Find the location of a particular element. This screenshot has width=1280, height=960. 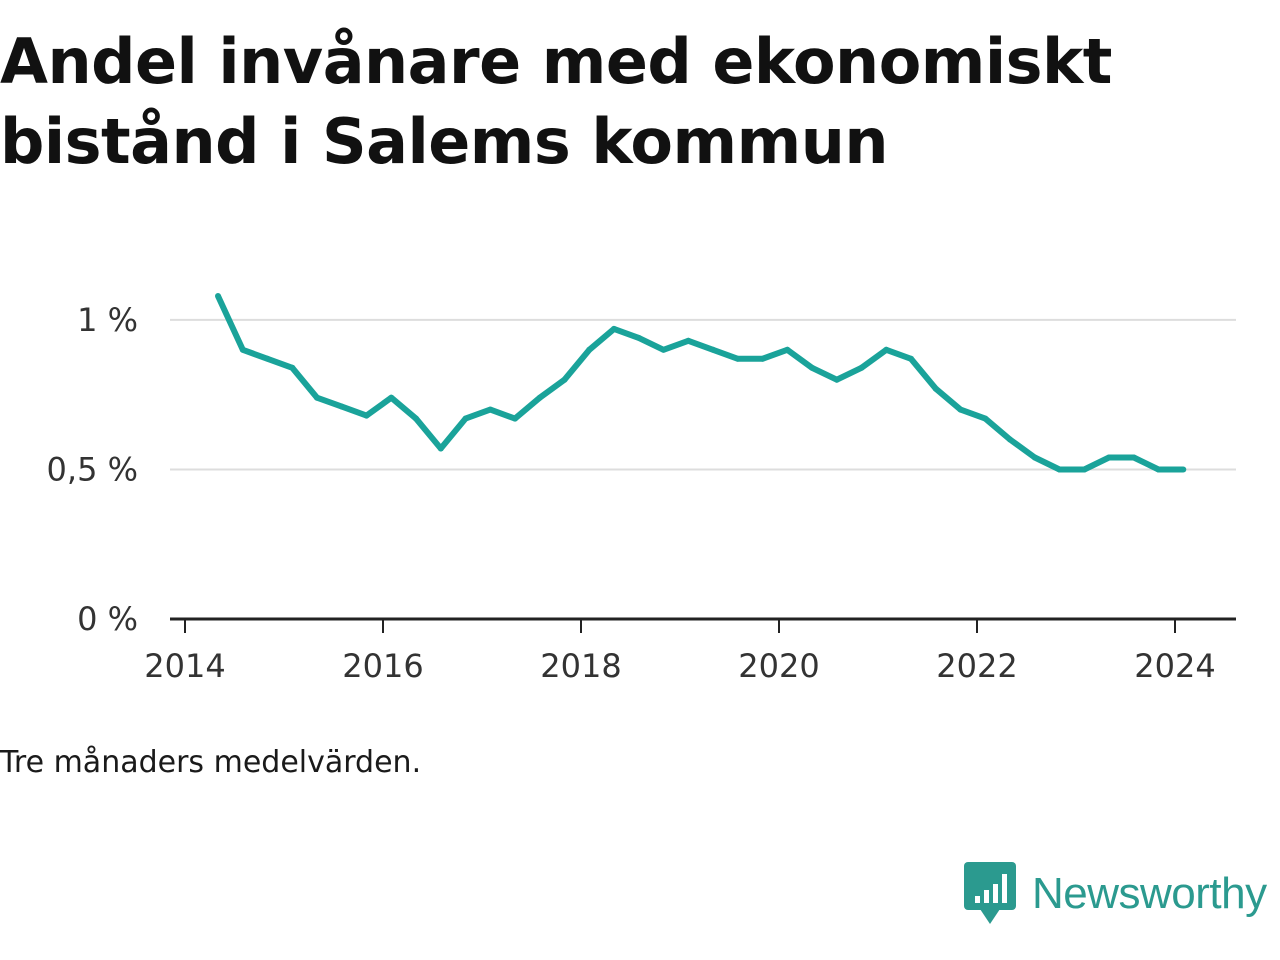

series-layer is located at coordinates (701, 383).